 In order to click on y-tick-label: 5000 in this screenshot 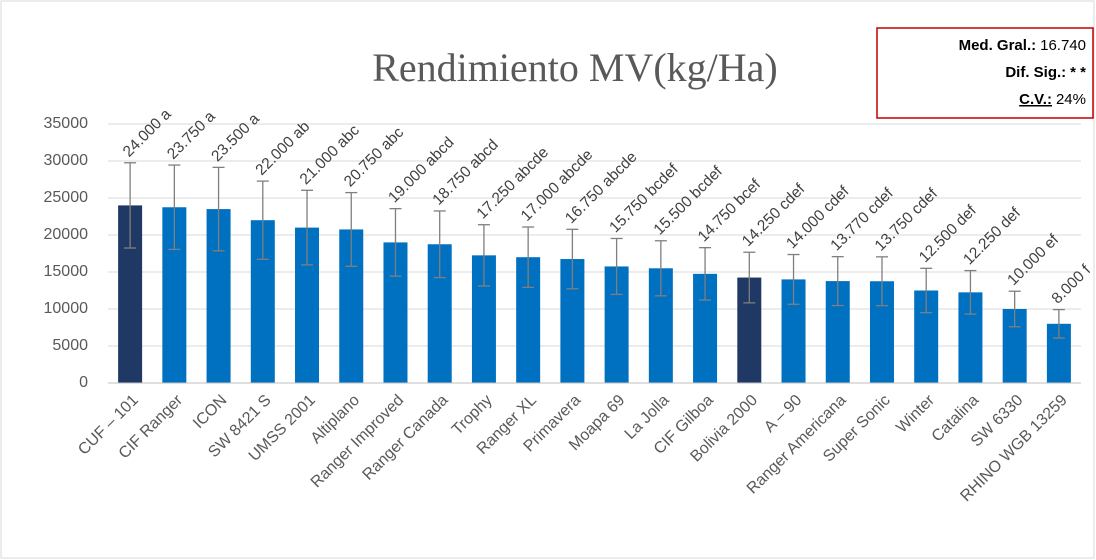, I will do `click(70, 345)`.